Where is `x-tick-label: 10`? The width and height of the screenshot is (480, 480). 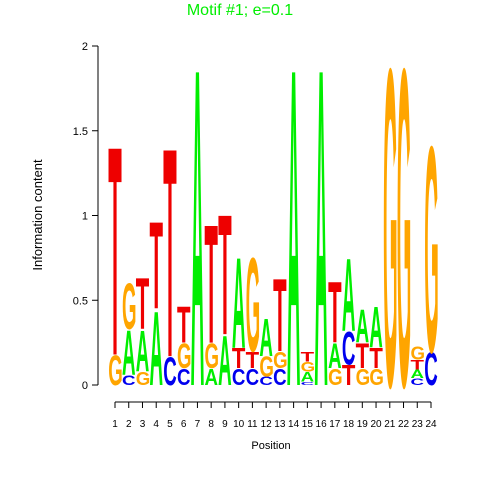
x-tick-label: 10 is located at coordinates (239, 424).